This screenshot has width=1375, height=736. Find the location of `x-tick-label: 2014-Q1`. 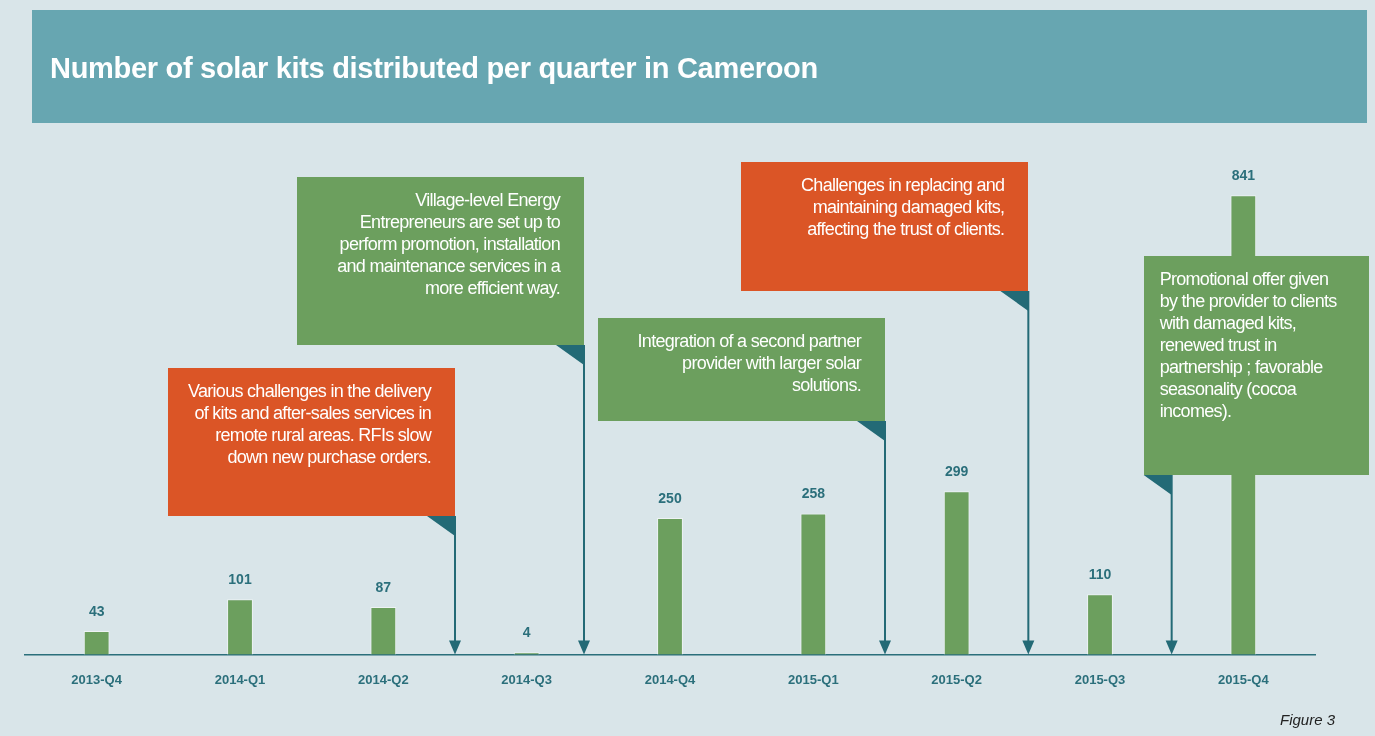

x-tick-label: 2014-Q1 is located at coordinates (240, 679).